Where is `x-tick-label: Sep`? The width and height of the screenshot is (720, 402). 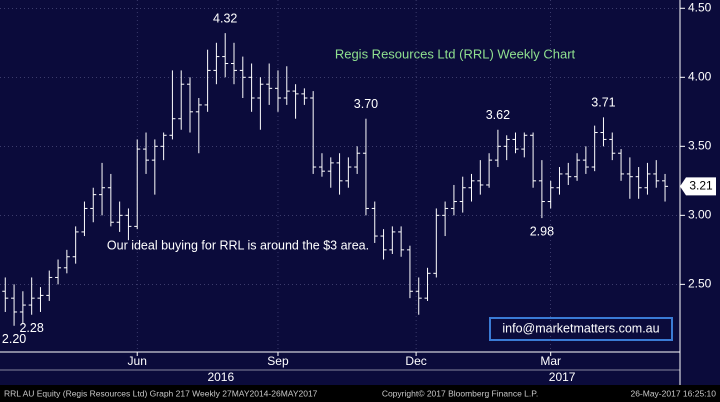 x-tick-label: Sep is located at coordinates (278, 361).